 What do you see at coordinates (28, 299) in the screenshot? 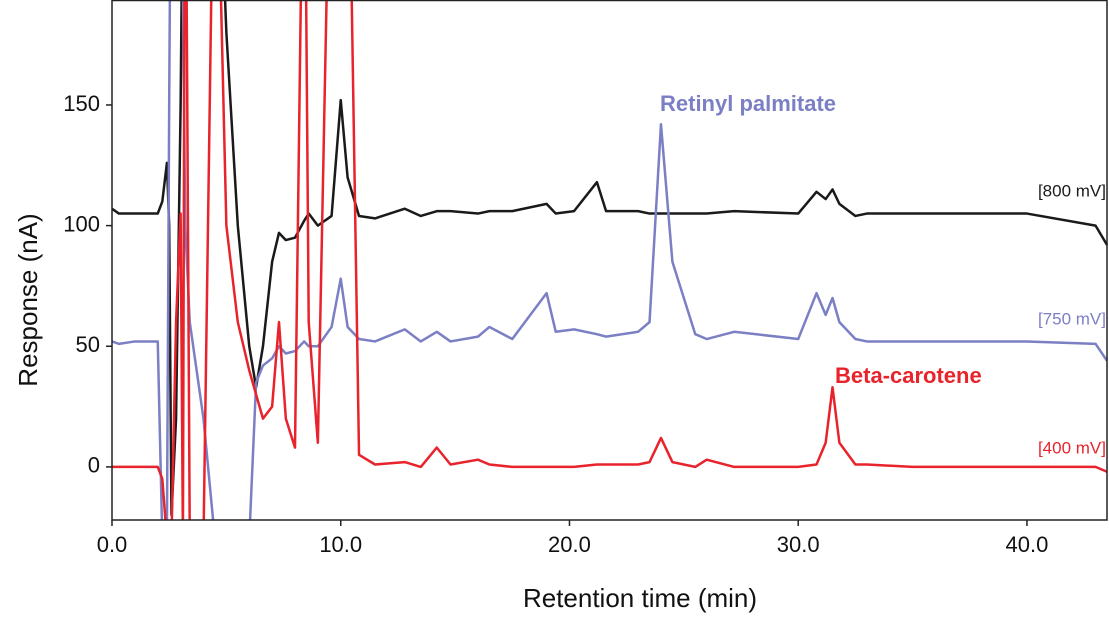
I see `y-axis-title: Response (nA)` at bounding box center [28, 299].